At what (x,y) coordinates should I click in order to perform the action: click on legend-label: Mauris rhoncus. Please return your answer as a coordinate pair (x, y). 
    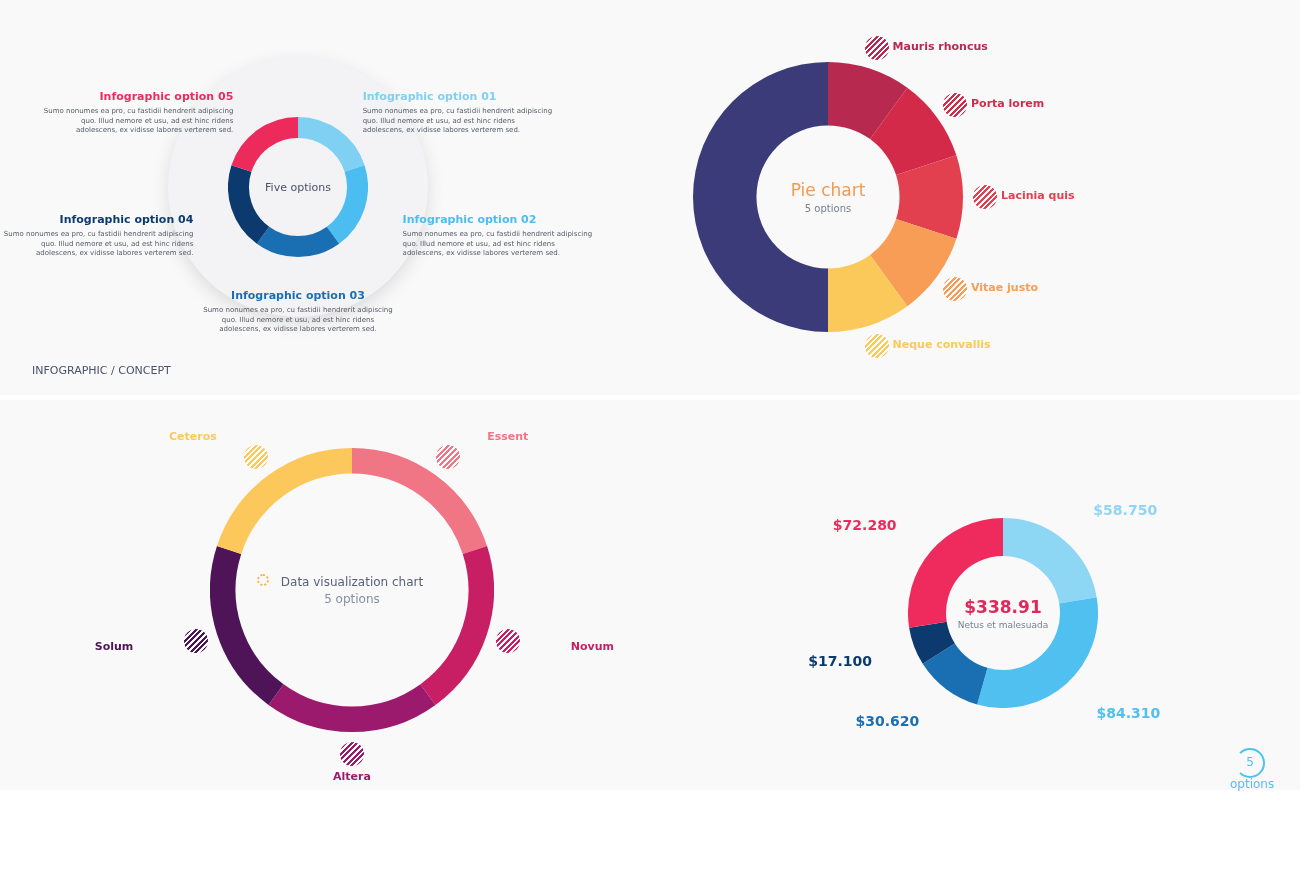
    Looking at the image, I should click on (940, 46).